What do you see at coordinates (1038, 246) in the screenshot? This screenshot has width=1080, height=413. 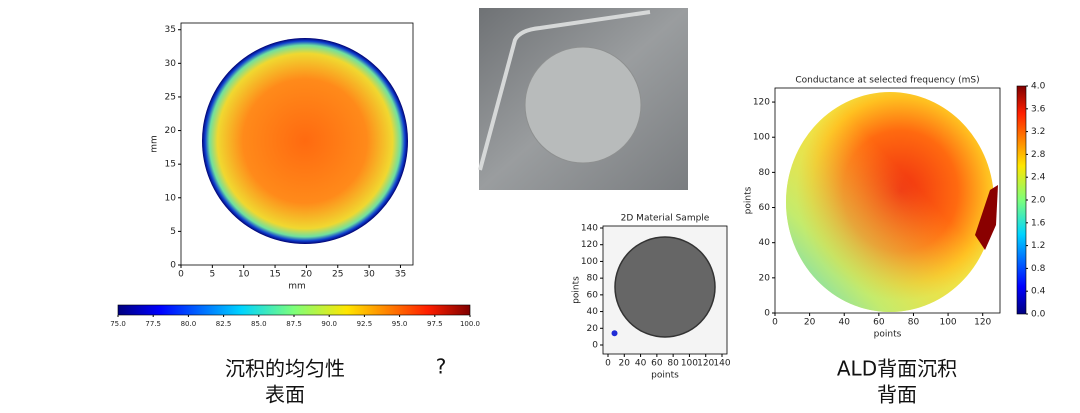 I see `colorbar-tick-label: 1.2` at bounding box center [1038, 246].